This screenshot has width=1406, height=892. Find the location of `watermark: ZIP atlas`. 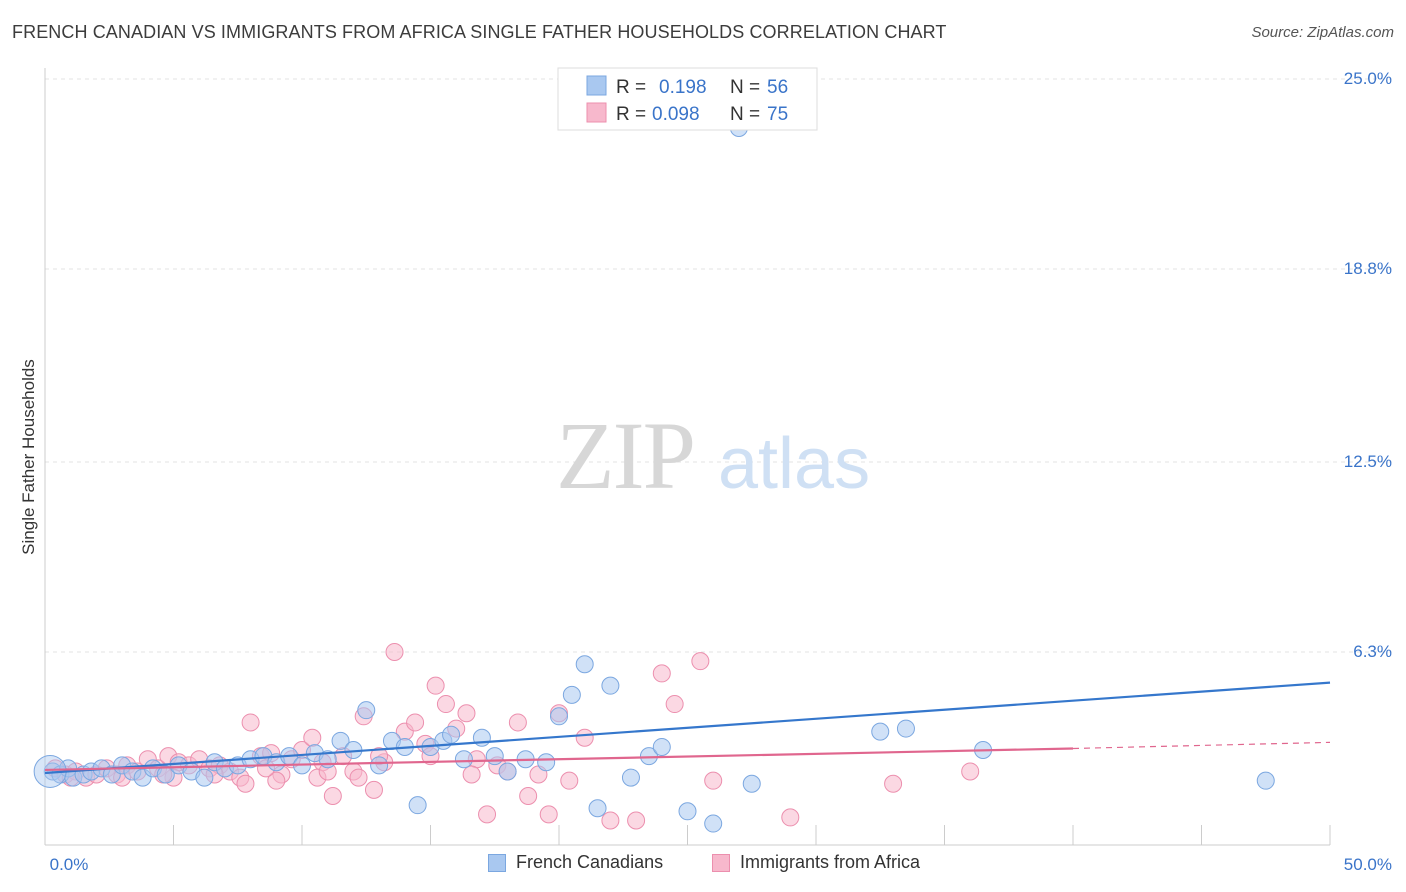

watermark: ZIP atlas is located at coordinates (713, 455).